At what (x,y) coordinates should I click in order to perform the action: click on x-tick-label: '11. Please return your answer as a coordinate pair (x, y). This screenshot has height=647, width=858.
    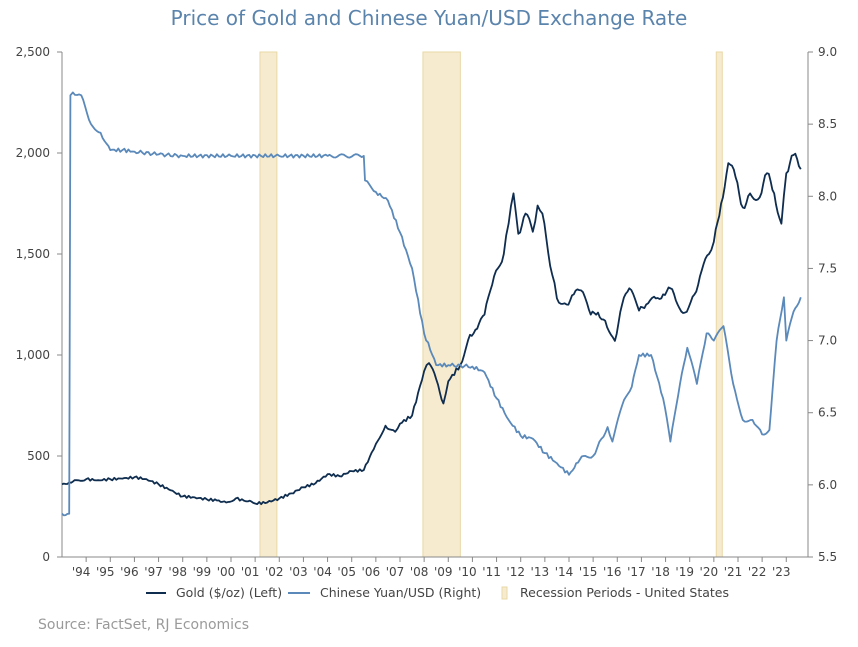
    Looking at the image, I should click on (491, 572).